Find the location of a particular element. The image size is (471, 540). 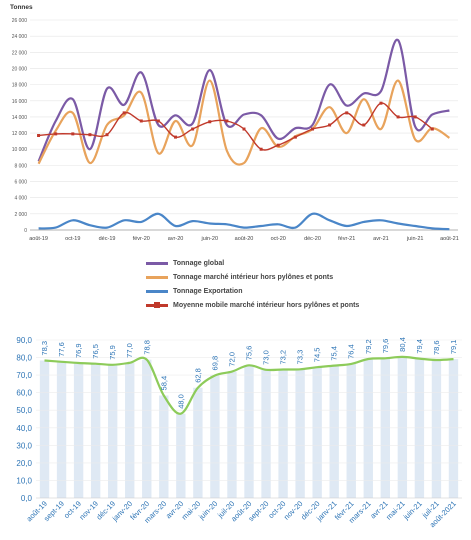

legend-label-export: Tonnage Exportation is located at coordinates (208, 291).